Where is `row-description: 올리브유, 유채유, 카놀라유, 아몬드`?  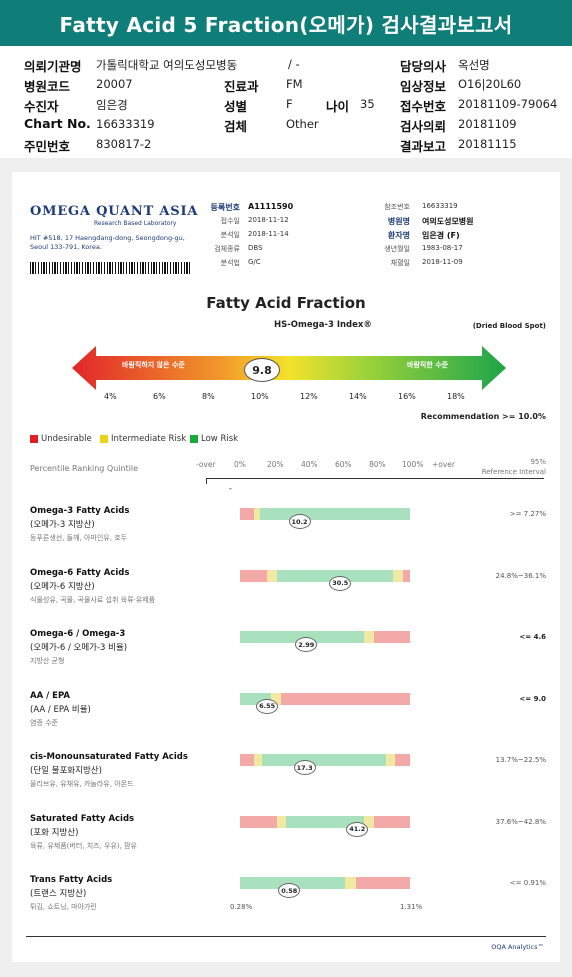 row-description: 올리브유, 유채유, 카놀라유, 아몬드 is located at coordinates (82, 784).